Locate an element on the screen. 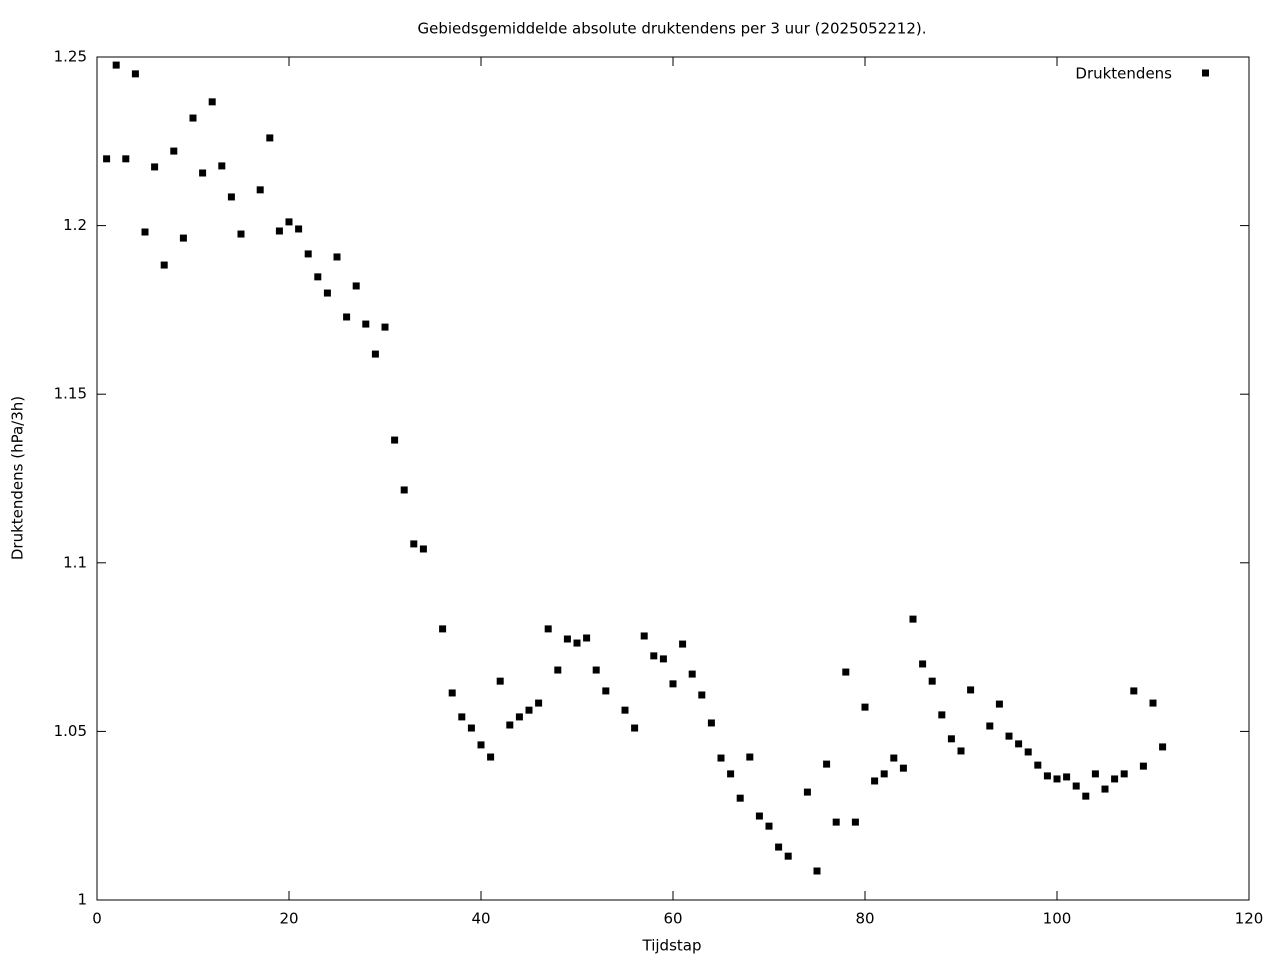 The width and height of the screenshot is (1280, 960). y-tick-label: 1.15 is located at coordinates (70, 394).